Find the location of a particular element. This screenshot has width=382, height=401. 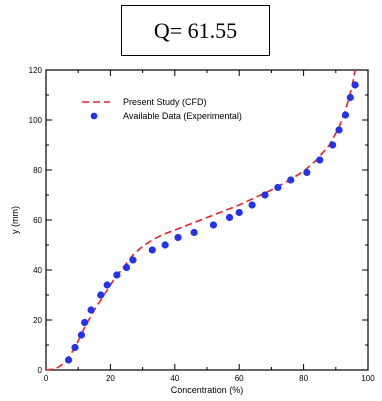

x-tick-label: 40 is located at coordinates (174, 378).